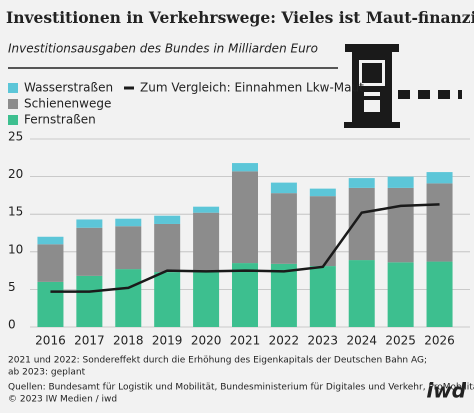 This screenshot has width=474, height=413. What do you see at coordinates (68, 88) in the screenshot?
I see `legend-label: Wasserstraßen` at bounding box center [68, 88].